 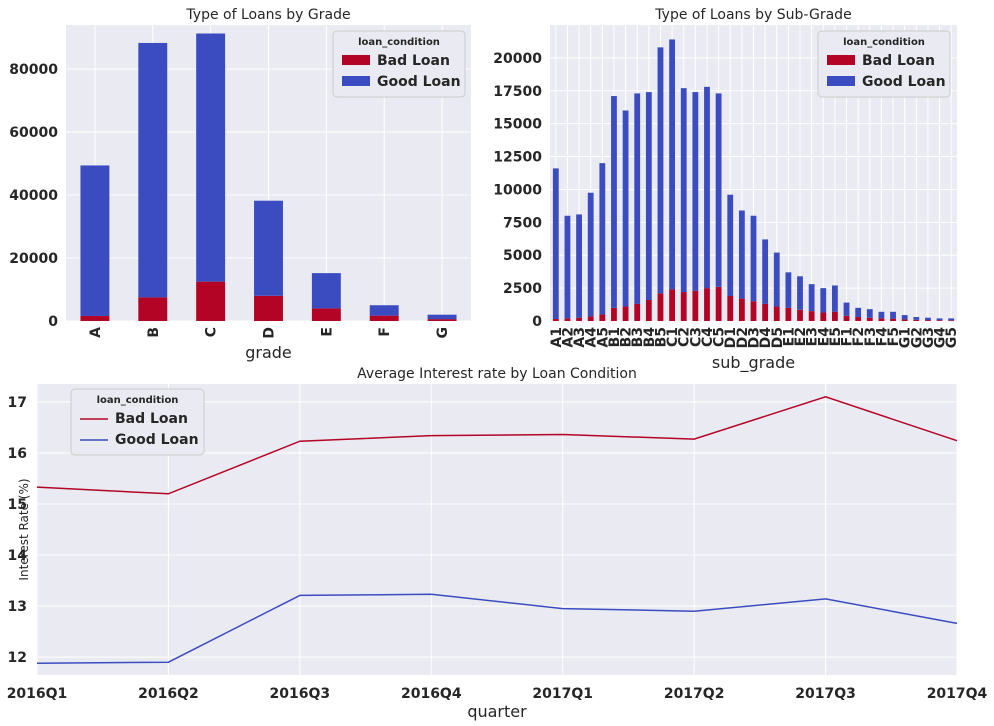 I want to click on y-tick-label: 17, so click(x=17, y=403).